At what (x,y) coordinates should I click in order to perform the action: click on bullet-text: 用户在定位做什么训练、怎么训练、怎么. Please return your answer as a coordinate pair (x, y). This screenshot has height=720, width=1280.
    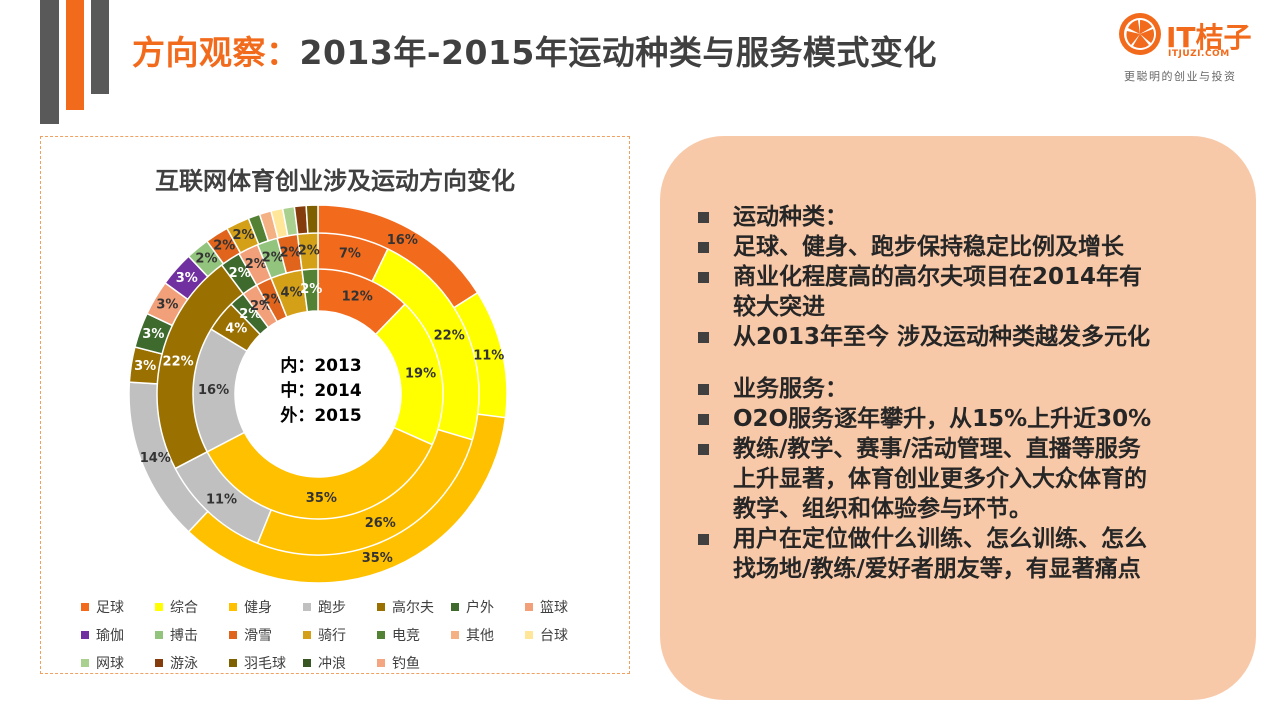
    Looking at the image, I should click on (940, 539).